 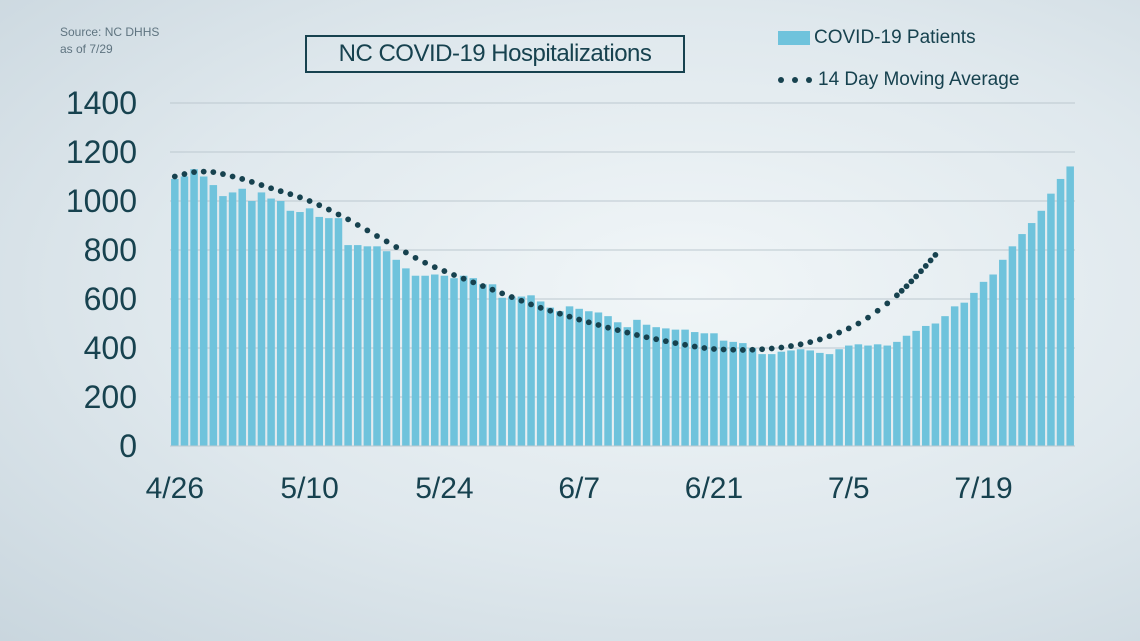 What do you see at coordinates (309, 488) in the screenshot?
I see `x-tick-label: 5/10` at bounding box center [309, 488].